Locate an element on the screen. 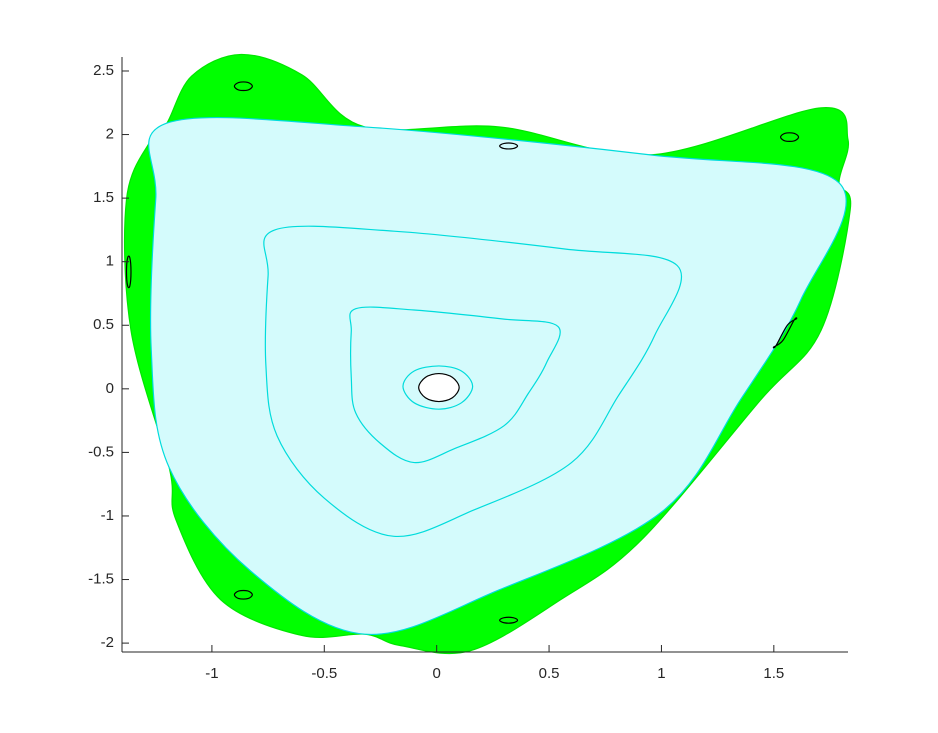 The image size is (938, 733). x-tick-label: 0 is located at coordinates (437, 673).